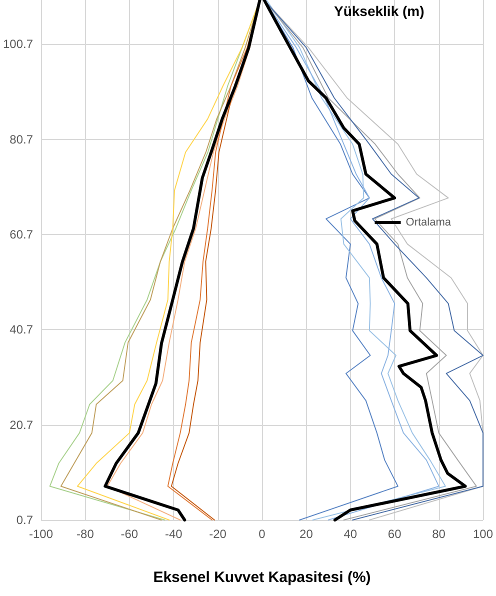  Describe the element at coordinates (395, 534) in the screenshot. I see `x-tick-label: 60` at that location.